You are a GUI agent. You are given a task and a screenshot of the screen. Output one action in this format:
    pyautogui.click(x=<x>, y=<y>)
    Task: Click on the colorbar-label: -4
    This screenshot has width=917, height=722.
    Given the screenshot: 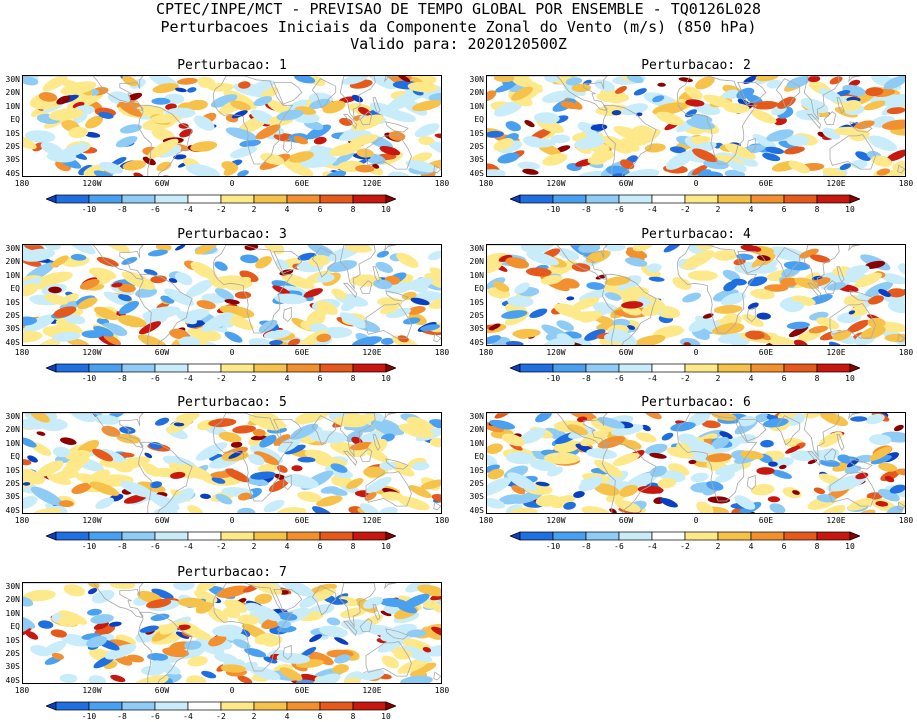 What is the action you would take?
    pyautogui.click(x=652, y=546)
    